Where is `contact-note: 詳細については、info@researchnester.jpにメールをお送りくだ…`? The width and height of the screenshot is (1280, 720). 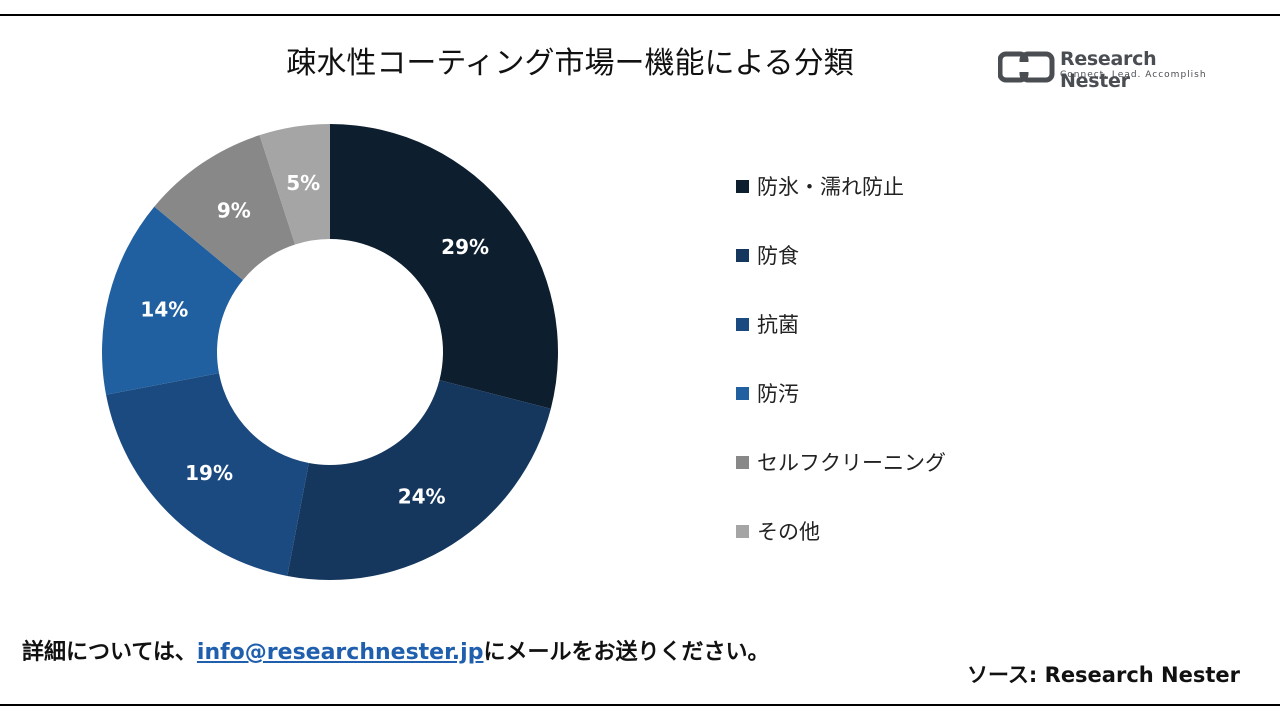 contact-note: 詳細については、info@researchnester.jpにメールをお送りくだ… is located at coordinates (395, 653).